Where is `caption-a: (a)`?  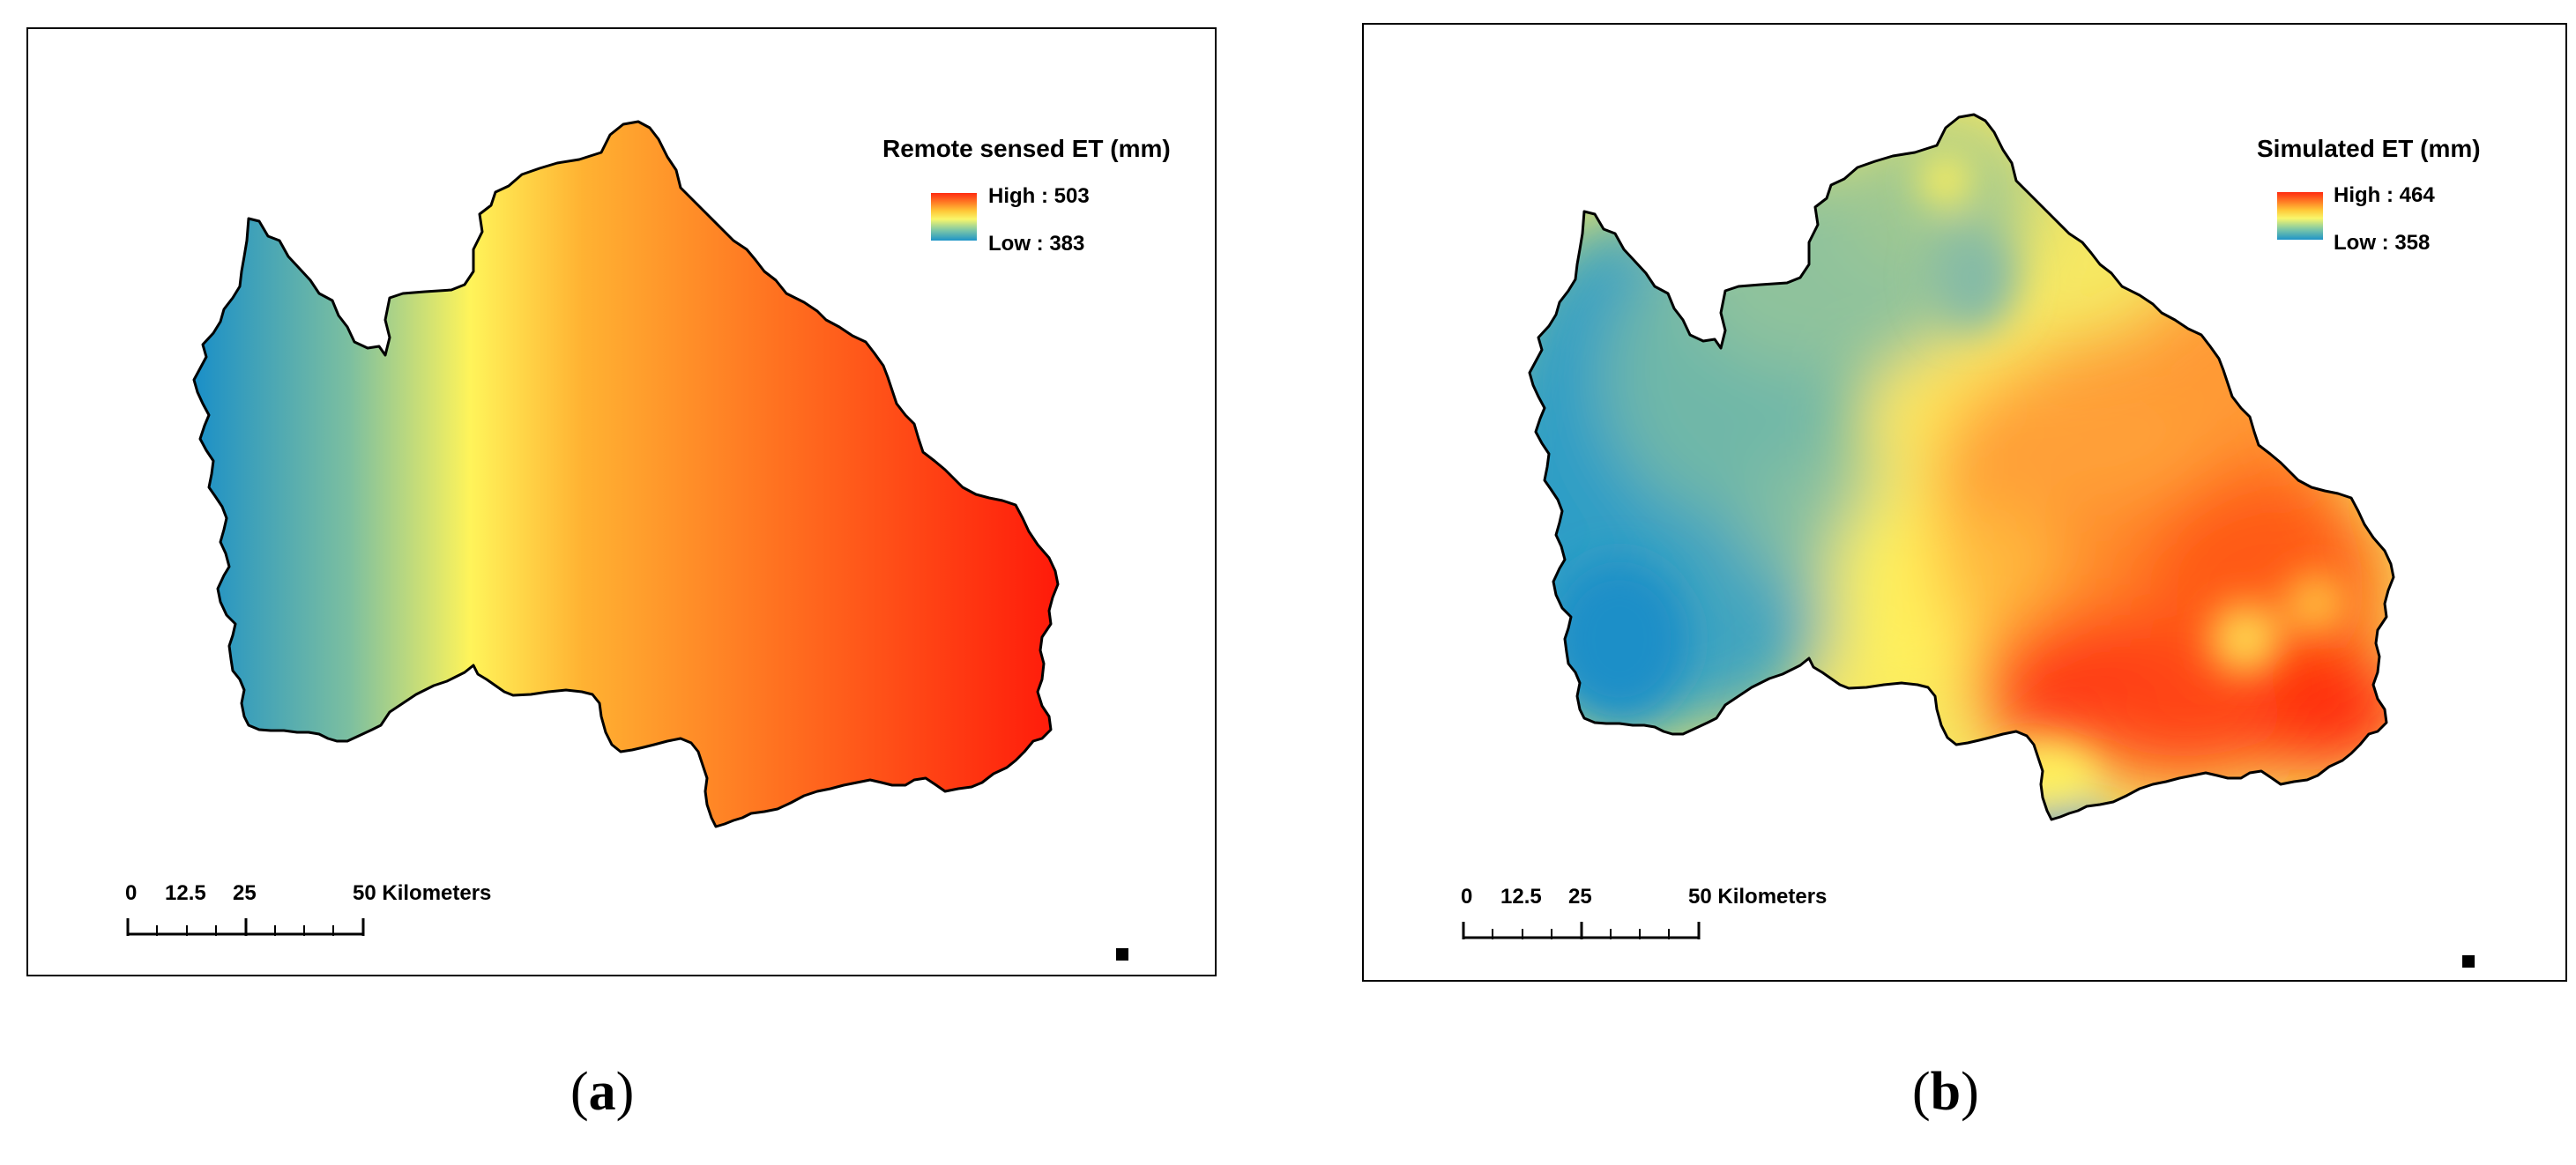
caption-a: (a) is located at coordinates (602, 1092).